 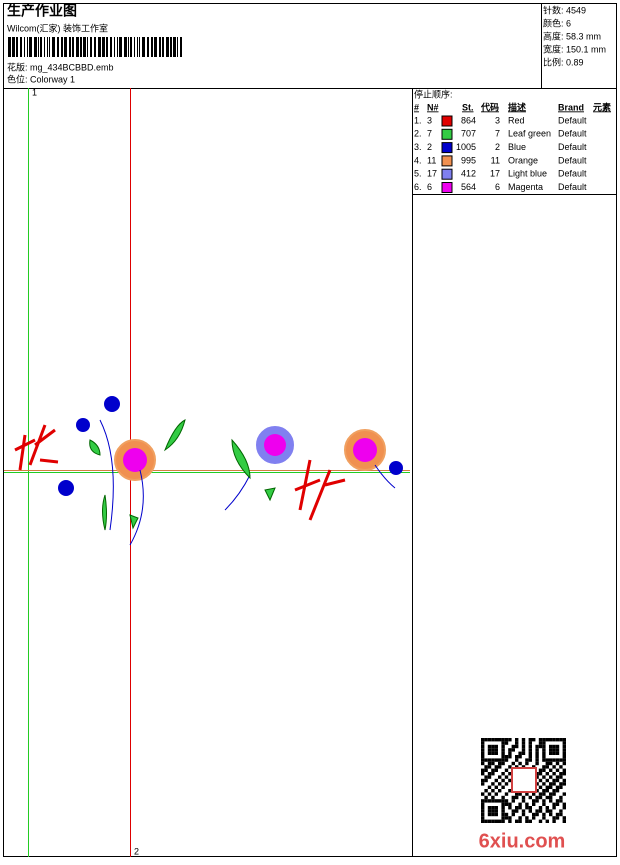 What do you see at coordinates (468, 134) in the screenshot?
I see `stitch-count: 707` at bounding box center [468, 134].